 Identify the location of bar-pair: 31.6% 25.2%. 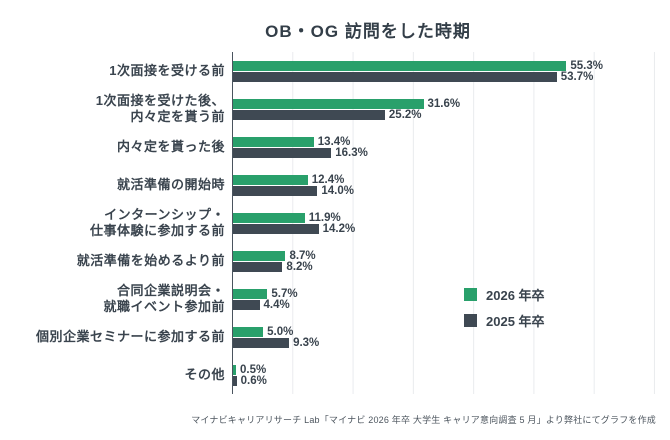
(444, 109).